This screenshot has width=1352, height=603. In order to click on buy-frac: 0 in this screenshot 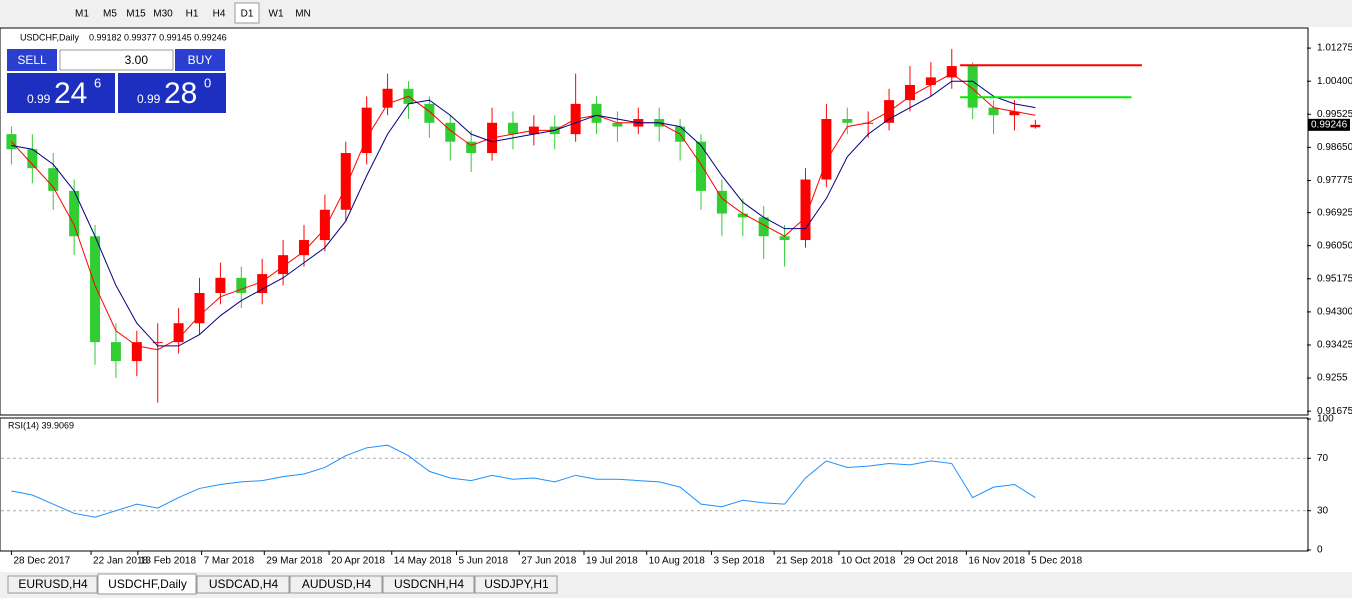, I will do `click(207, 82)`.